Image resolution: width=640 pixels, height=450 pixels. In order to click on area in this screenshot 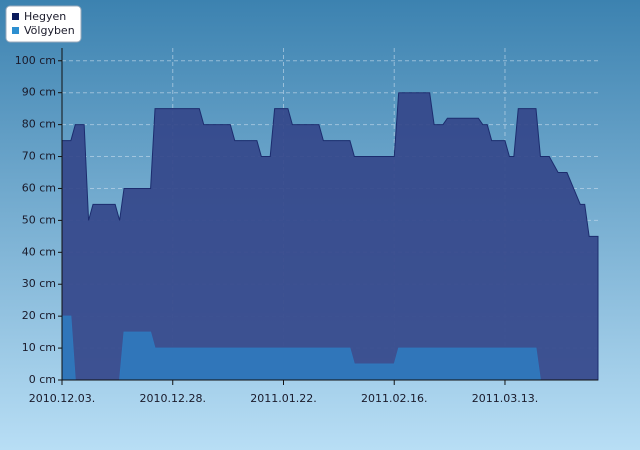, I will do `click(329, 348)`.